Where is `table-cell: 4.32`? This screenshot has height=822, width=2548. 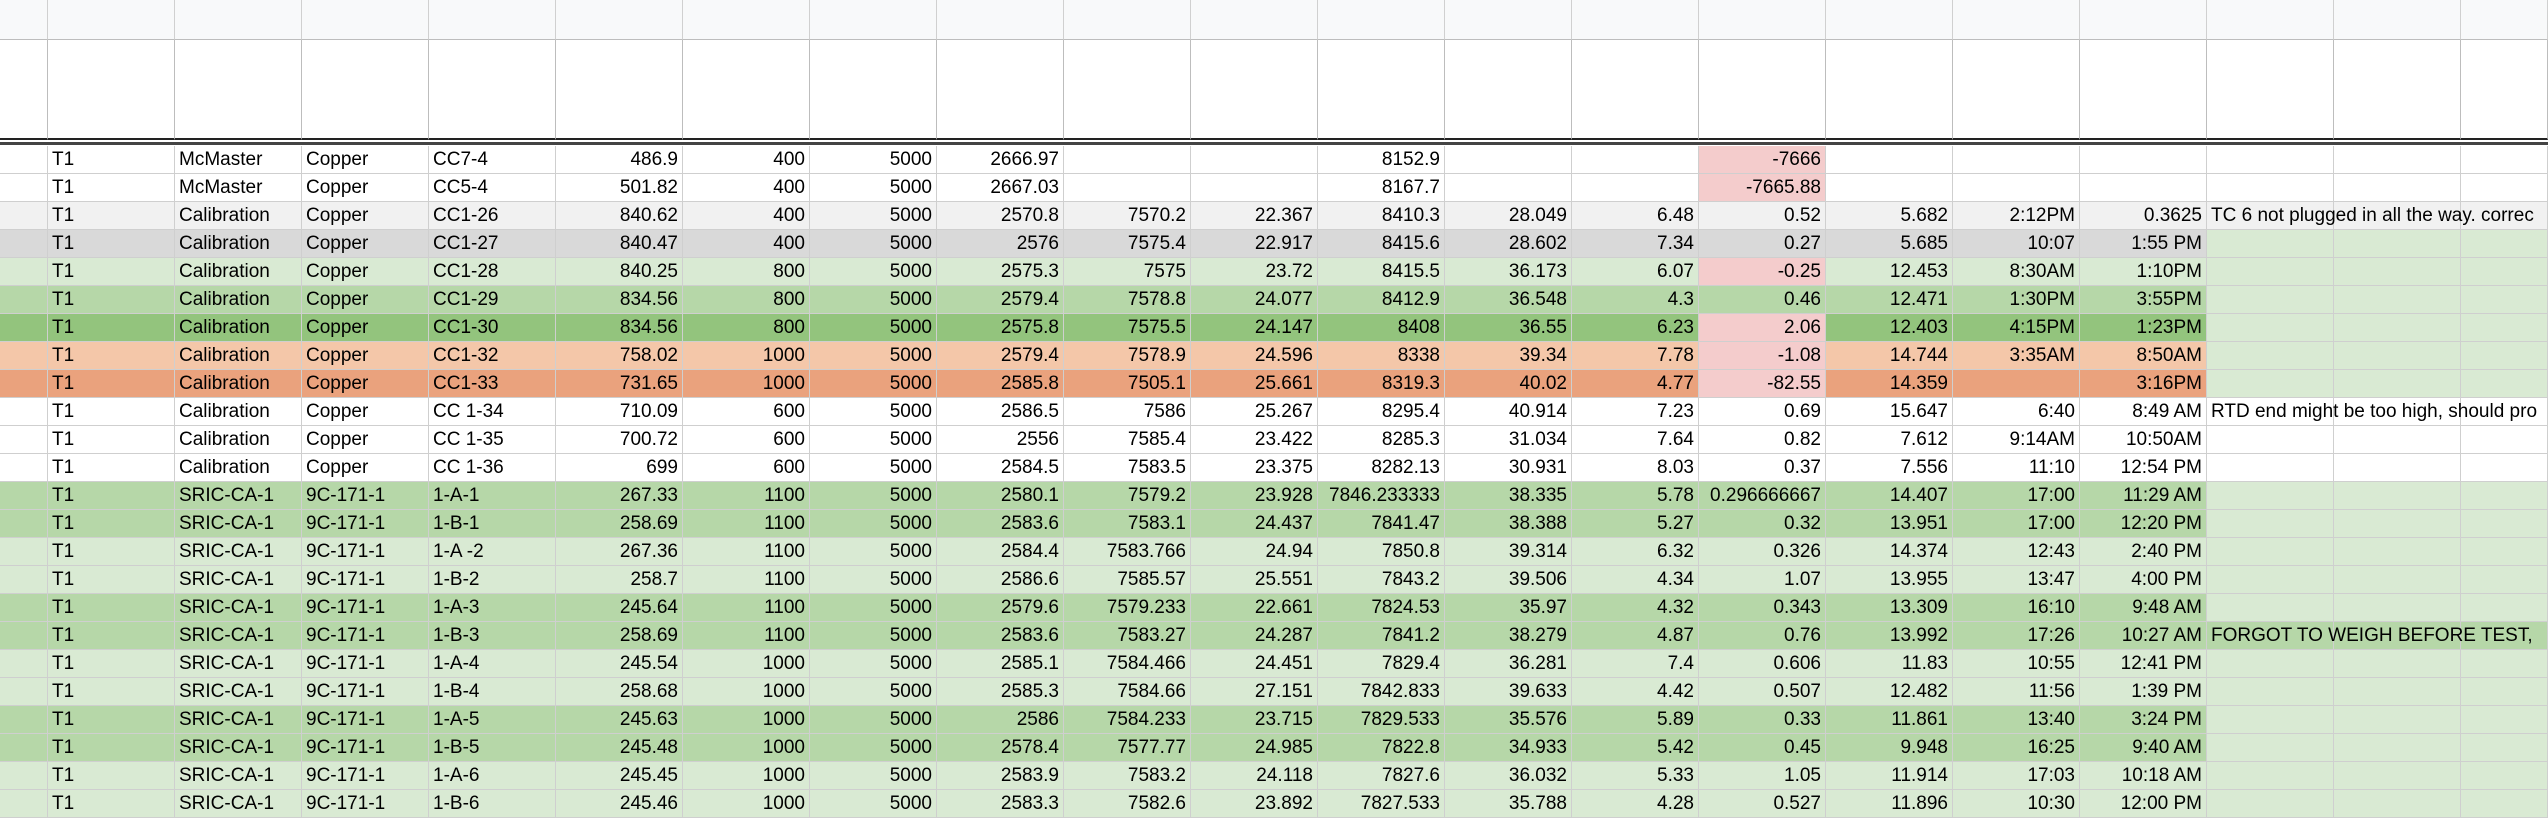
table-cell: 4.32 is located at coordinates (1635, 608).